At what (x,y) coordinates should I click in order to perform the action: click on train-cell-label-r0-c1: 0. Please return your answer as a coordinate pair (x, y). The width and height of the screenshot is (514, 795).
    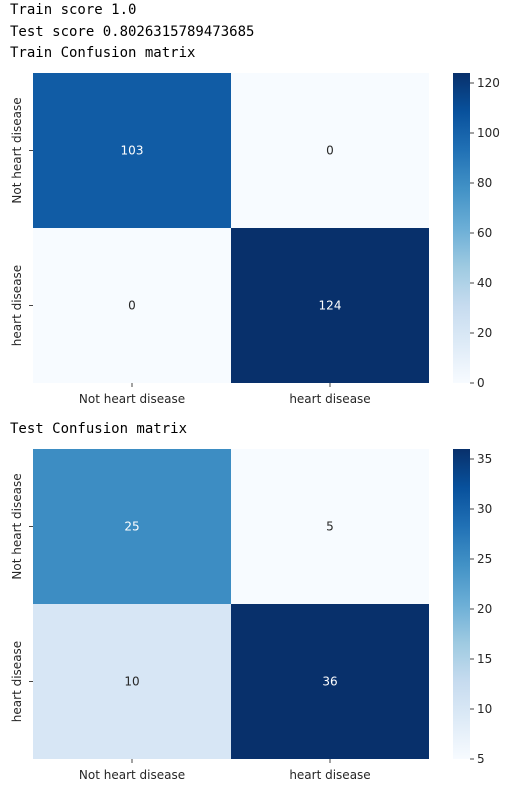
    Looking at the image, I should click on (330, 151).